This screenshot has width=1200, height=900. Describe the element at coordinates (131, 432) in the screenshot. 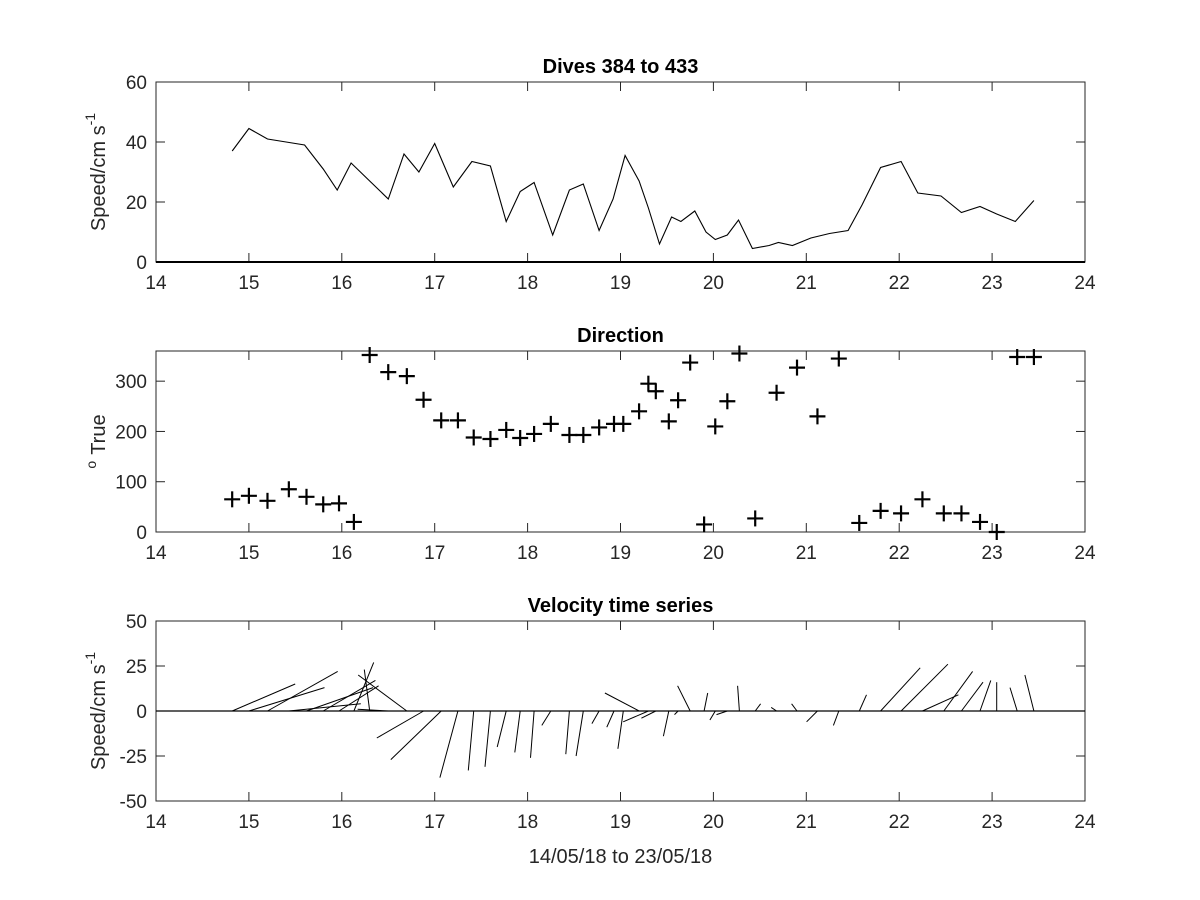

I see `y-tick-label: 200` at that location.